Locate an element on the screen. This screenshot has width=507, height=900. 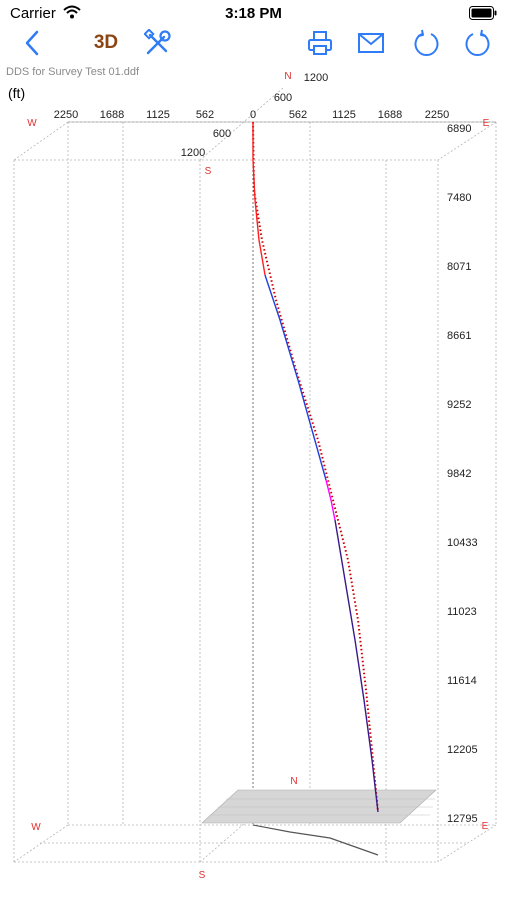
status-bar: Carrier 3:18 PM is located at coordinates (253, 14).